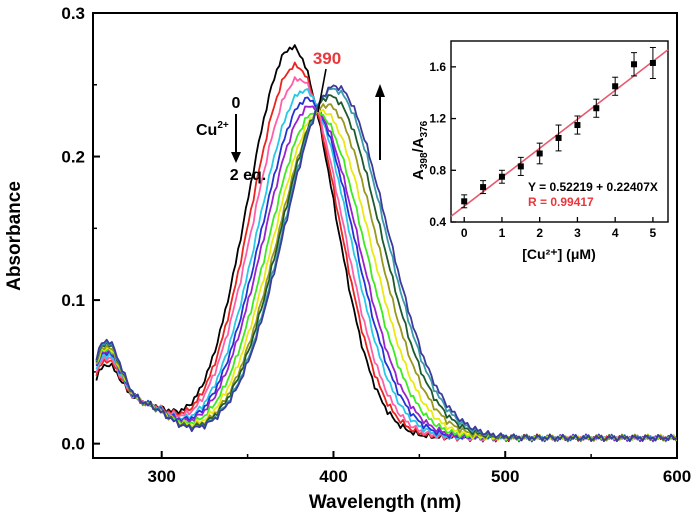 The image size is (698, 529). Describe the element at coordinates (437, 170) in the screenshot. I see `inset-y-tick-label: 0.8` at that location.